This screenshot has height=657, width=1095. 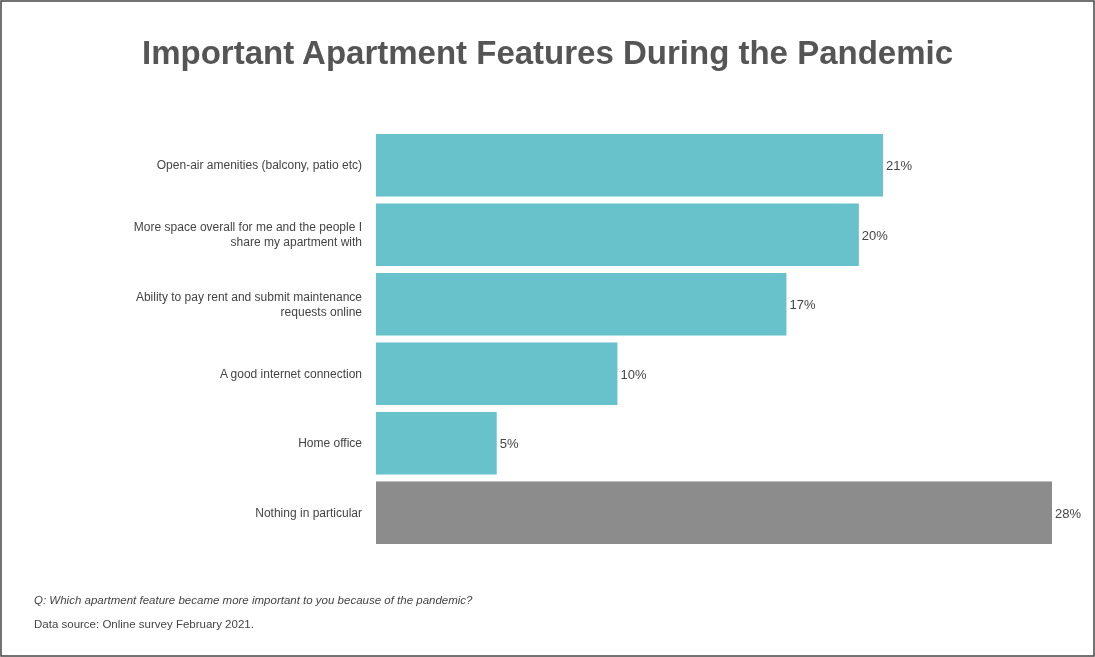 I want to click on data-label: 20%, so click(x=875, y=235).